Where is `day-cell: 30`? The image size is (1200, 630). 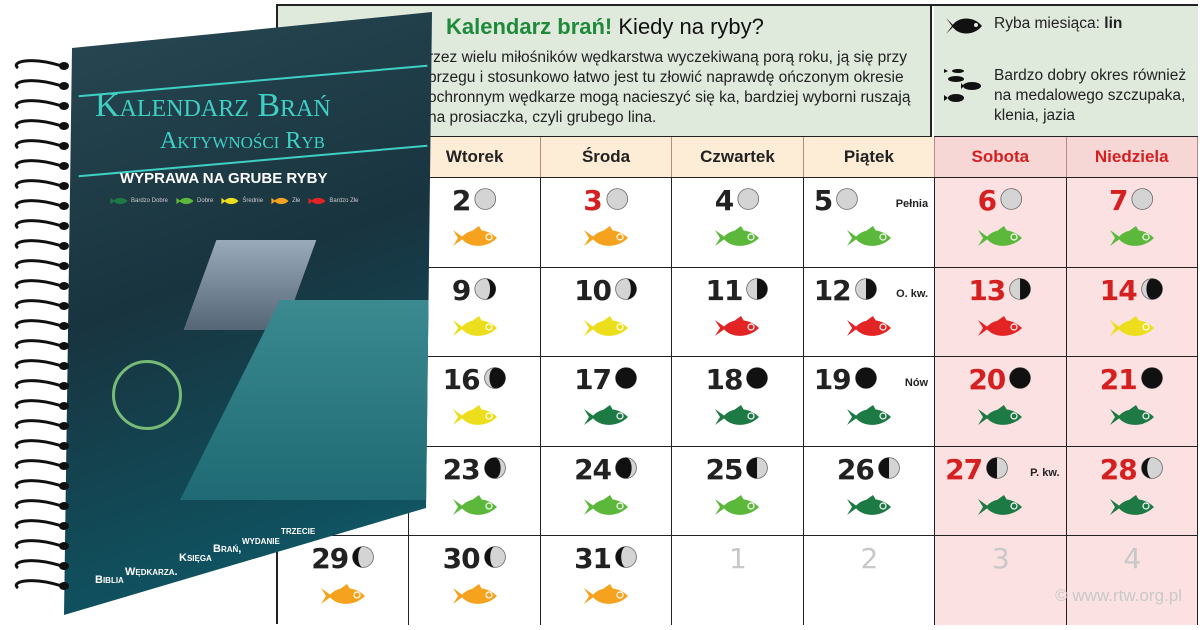
day-cell: 30 is located at coordinates (475, 580).